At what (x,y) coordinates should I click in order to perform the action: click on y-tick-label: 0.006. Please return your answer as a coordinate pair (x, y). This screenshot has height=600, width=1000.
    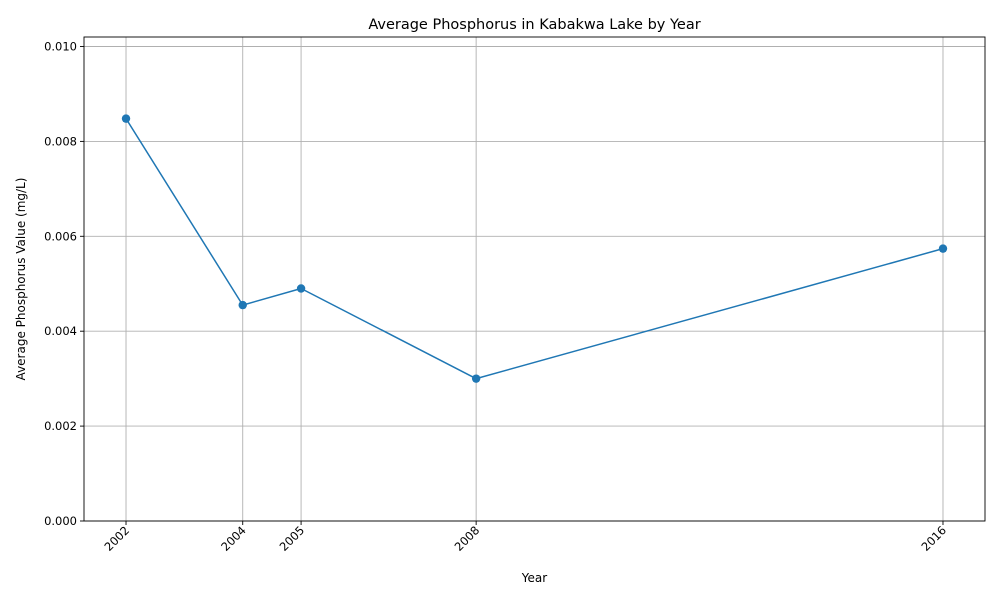
    Looking at the image, I should click on (60, 236).